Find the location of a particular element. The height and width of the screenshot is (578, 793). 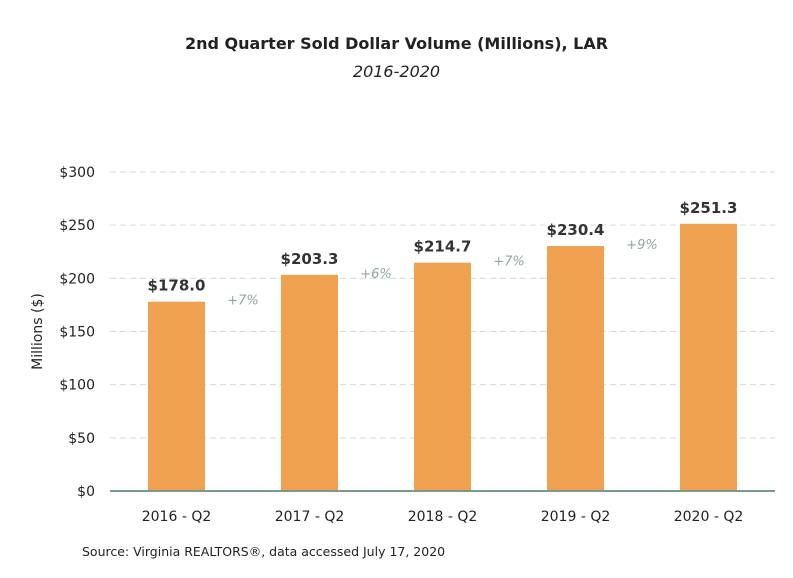

y-tick-label: $200 is located at coordinates (77, 279).